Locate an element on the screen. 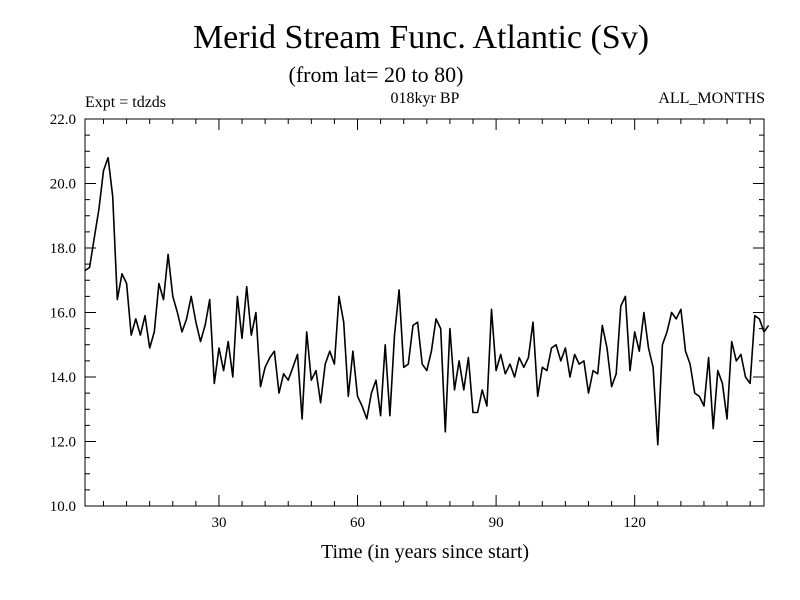 Image resolution: width=800 pixels, height=600 pixels. y-tick-label: 14.0 is located at coordinates (63, 378).